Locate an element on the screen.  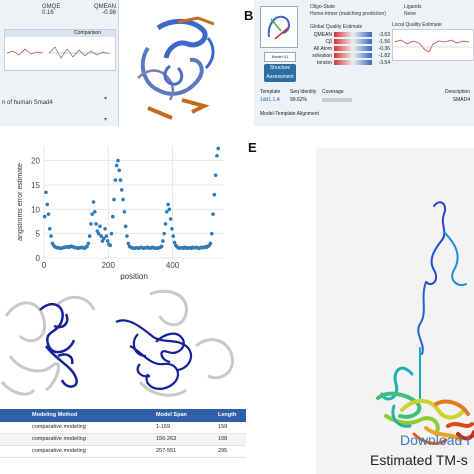
coverage-bar is located at coordinates (341, 100).